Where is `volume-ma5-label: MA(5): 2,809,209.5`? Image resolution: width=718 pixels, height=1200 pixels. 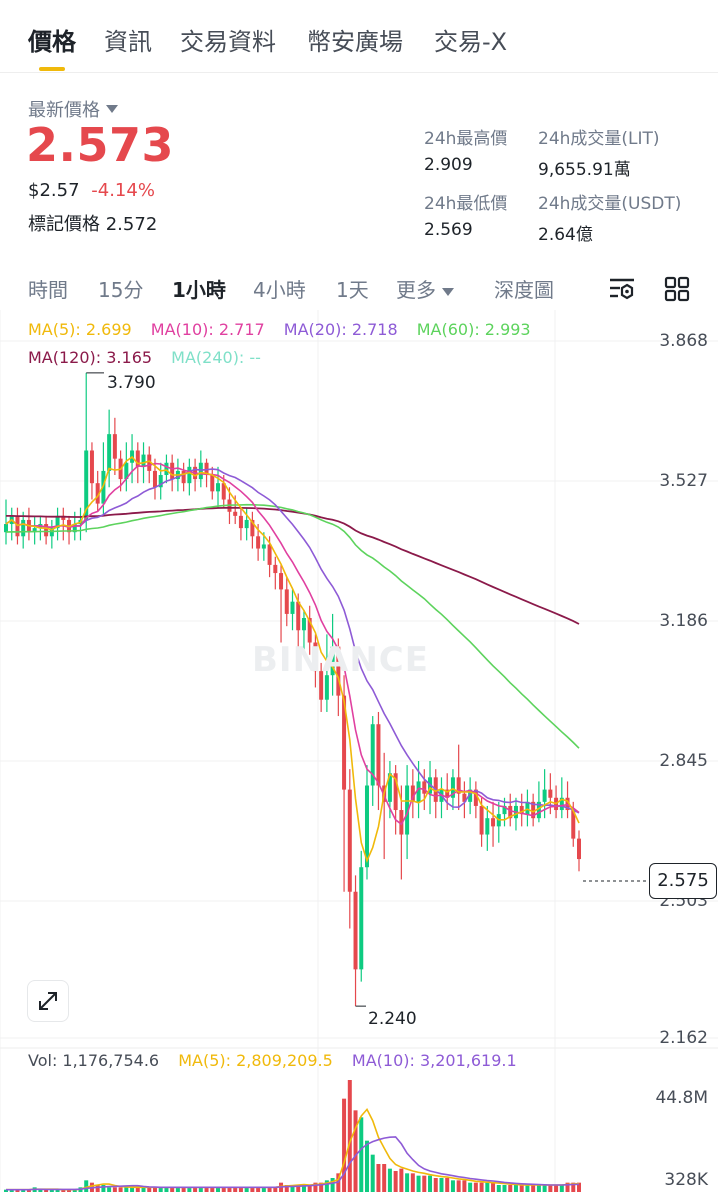
volume-ma5-label: MA(5): 2,809,209.5 is located at coordinates (255, 1060).